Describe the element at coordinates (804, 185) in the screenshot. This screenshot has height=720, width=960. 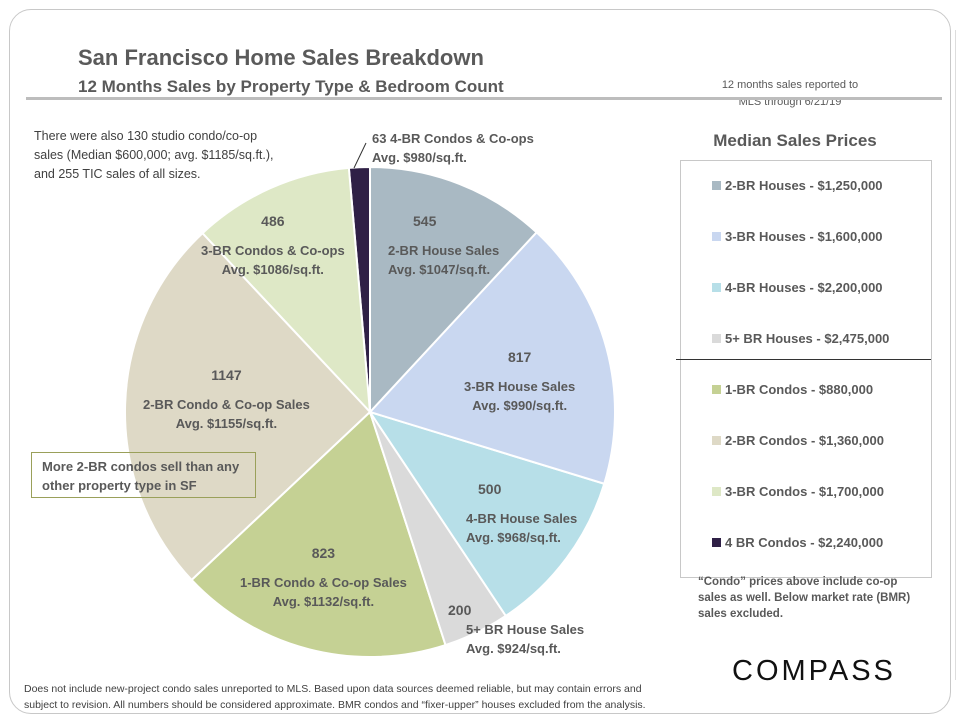
I see `legend-label: 2-BR Houses - $1,250,000` at that location.